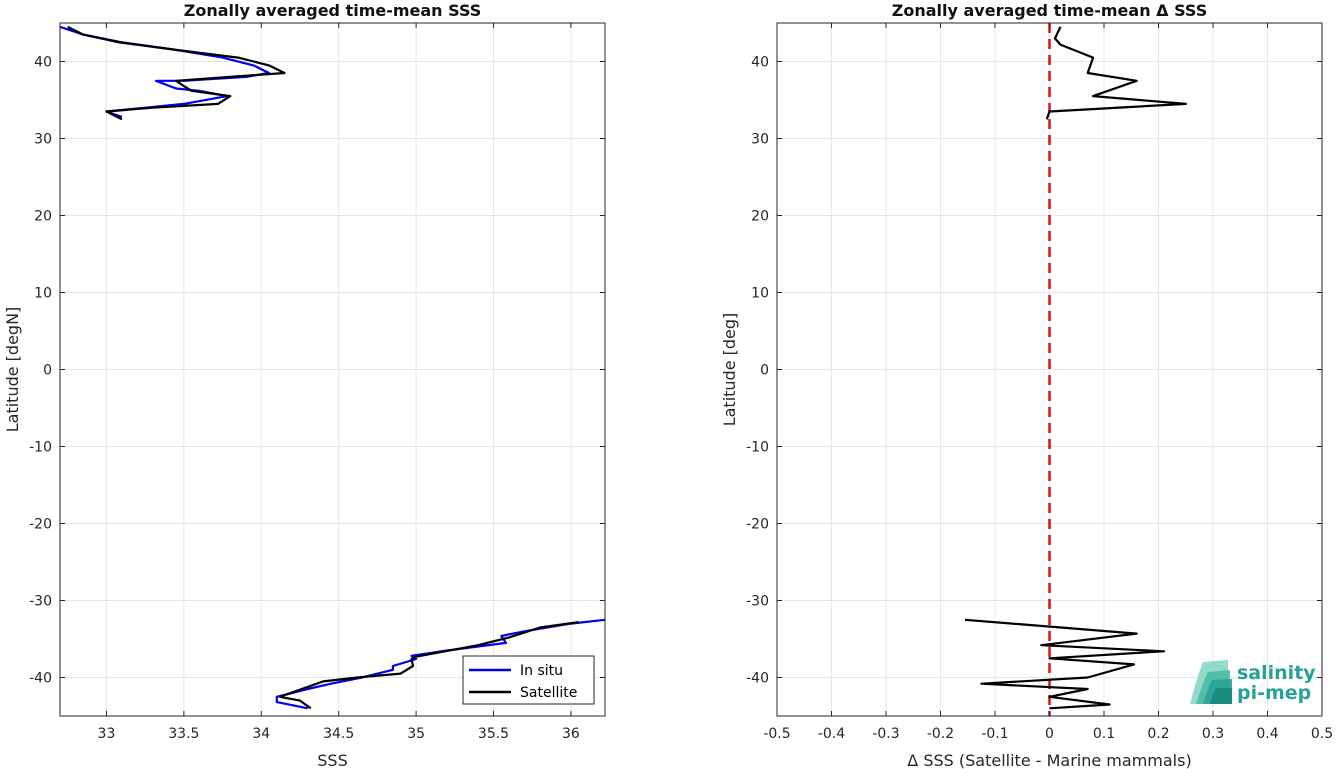 Image resolution: width=1336 pixels, height=769 pixels. What do you see at coordinates (1049, 734) in the screenshot?
I see `x-tick-label: 0` at bounding box center [1049, 734].